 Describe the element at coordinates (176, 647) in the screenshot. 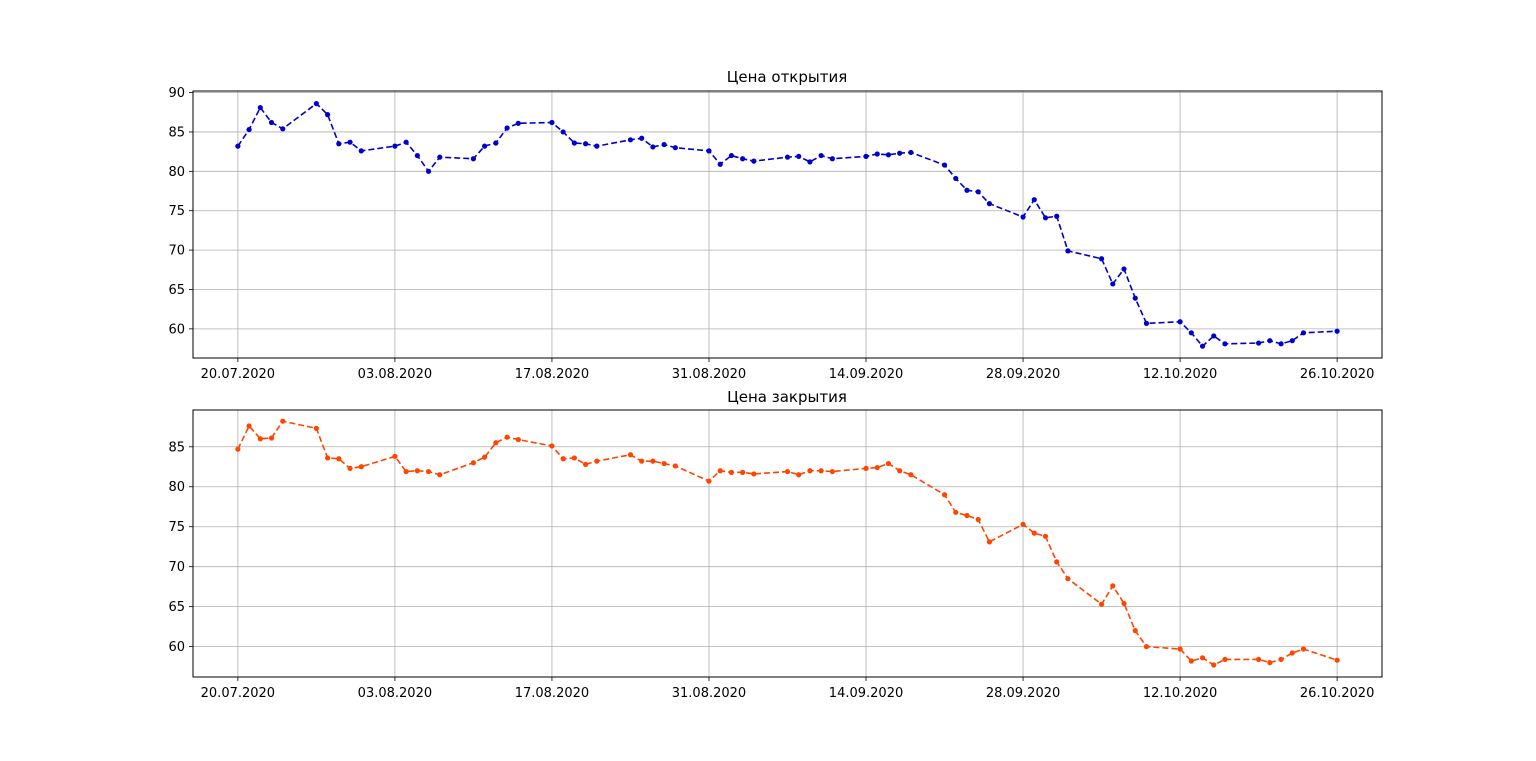

I see `y-tick-label: 60` at that location.